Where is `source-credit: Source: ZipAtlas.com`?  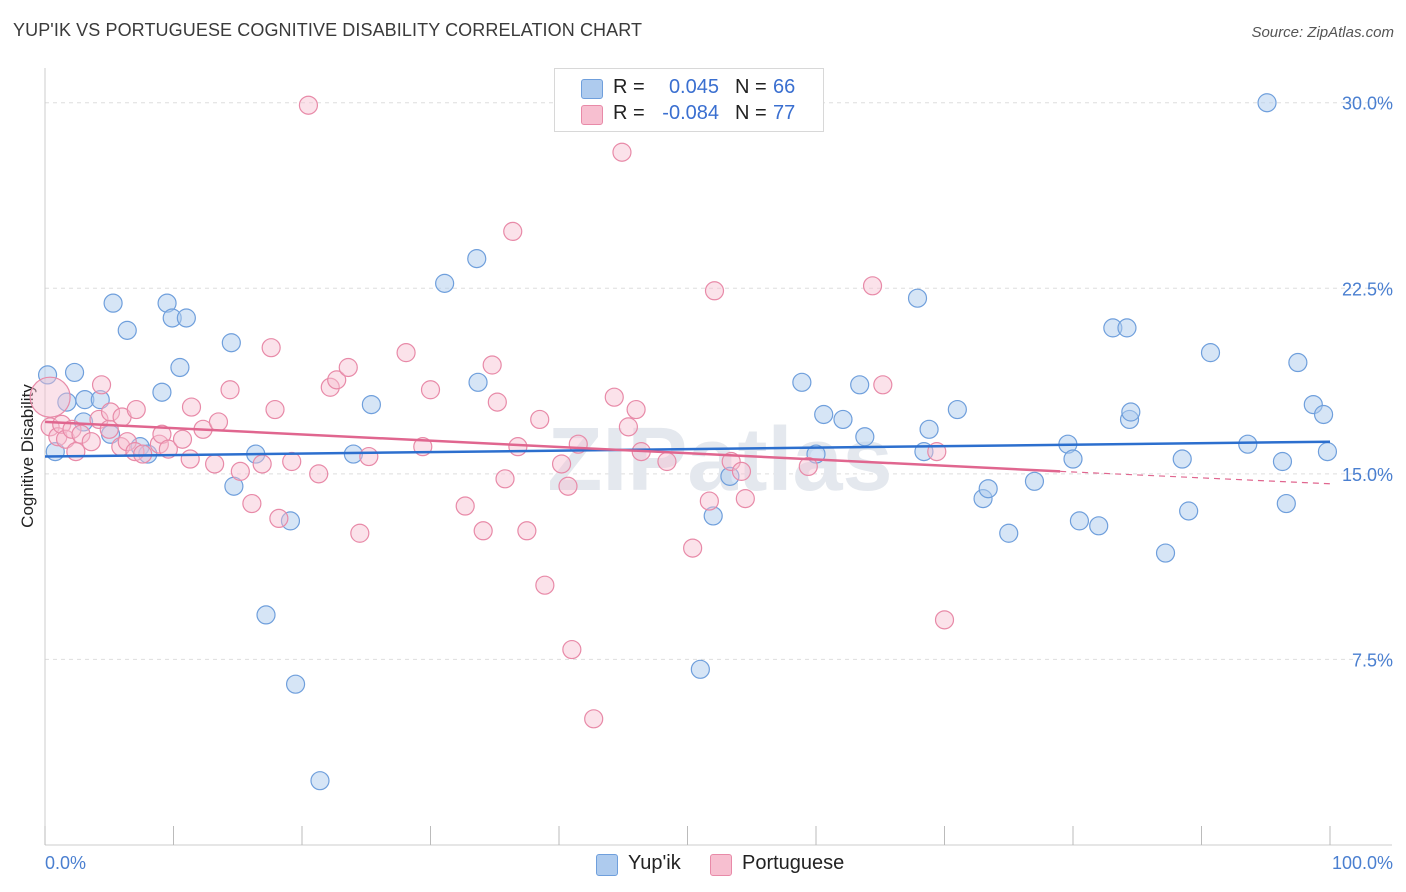
source-credit: Source: ZipAtlas.com is located at coordinates (1322, 32).